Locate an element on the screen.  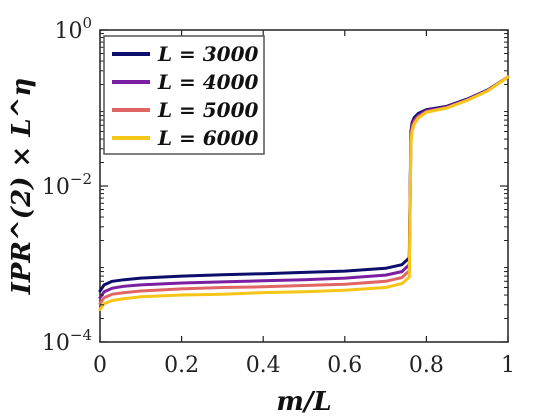
legend-label: L = 3000 is located at coordinates (207, 54).